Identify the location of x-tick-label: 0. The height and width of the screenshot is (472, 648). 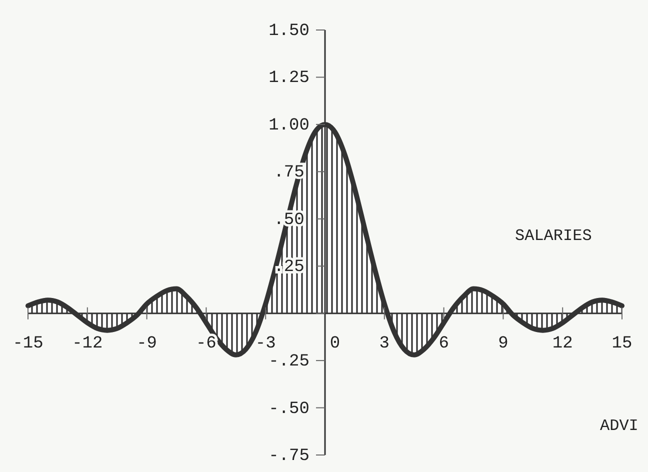
(335, 344).